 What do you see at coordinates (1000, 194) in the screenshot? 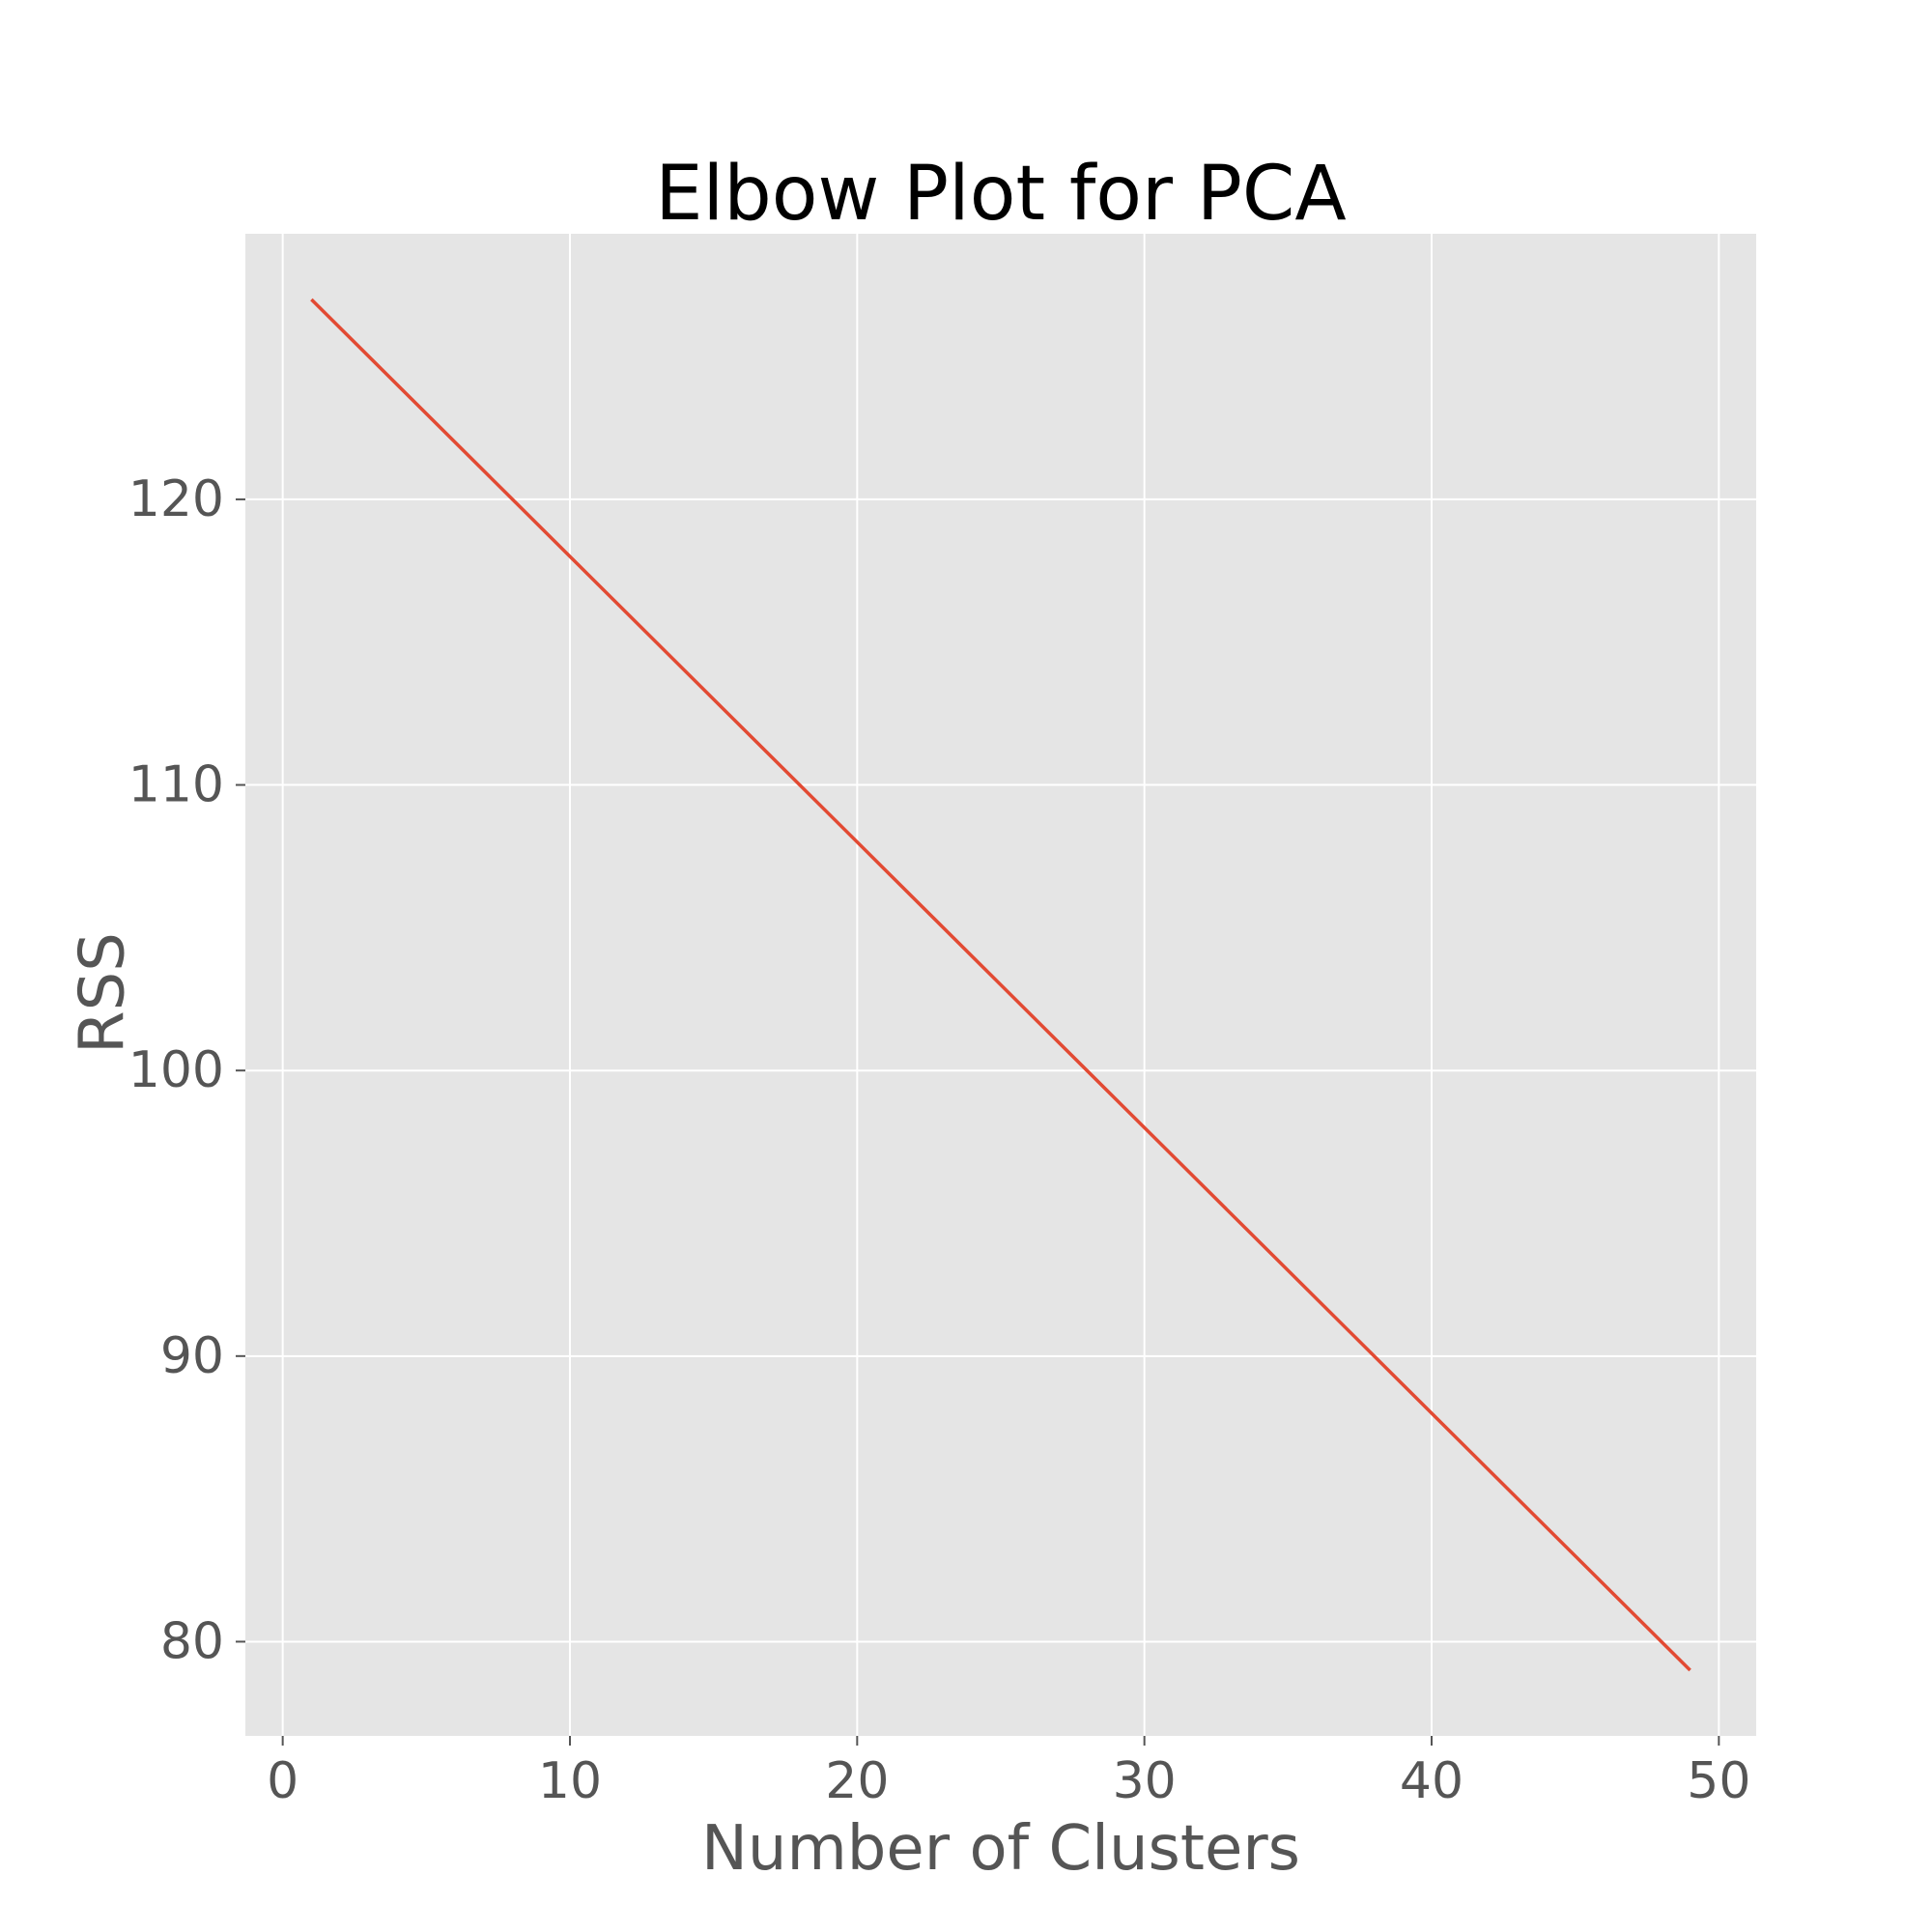
I see `chart-title: Elbow Plot for PCA` at bounding box center [1000, 194].